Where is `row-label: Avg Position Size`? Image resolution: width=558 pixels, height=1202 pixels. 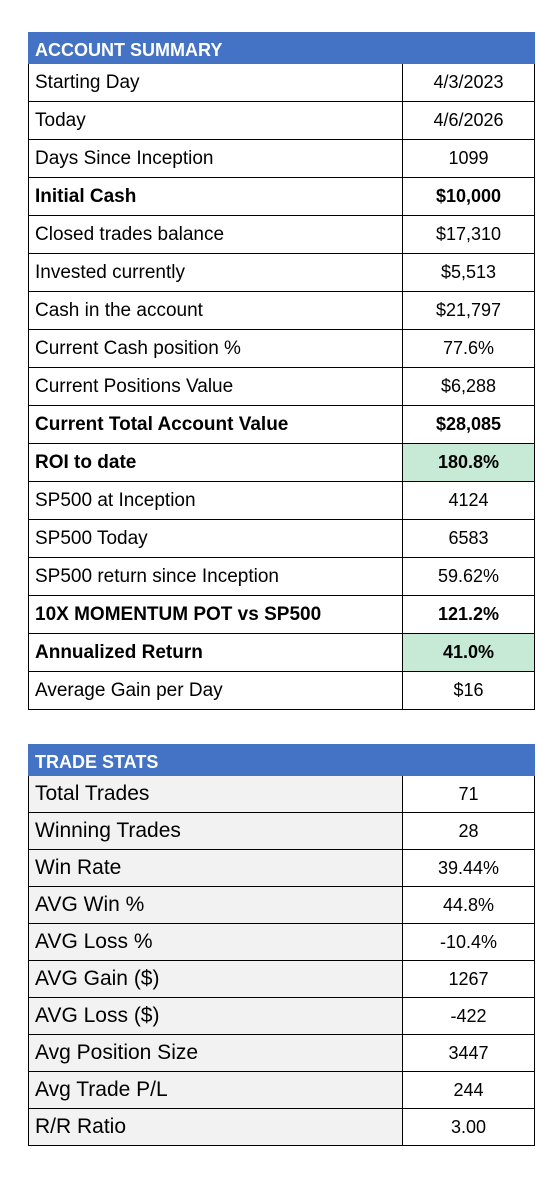
row-label: Avg Position Size is located at coordinates (215, 1053).